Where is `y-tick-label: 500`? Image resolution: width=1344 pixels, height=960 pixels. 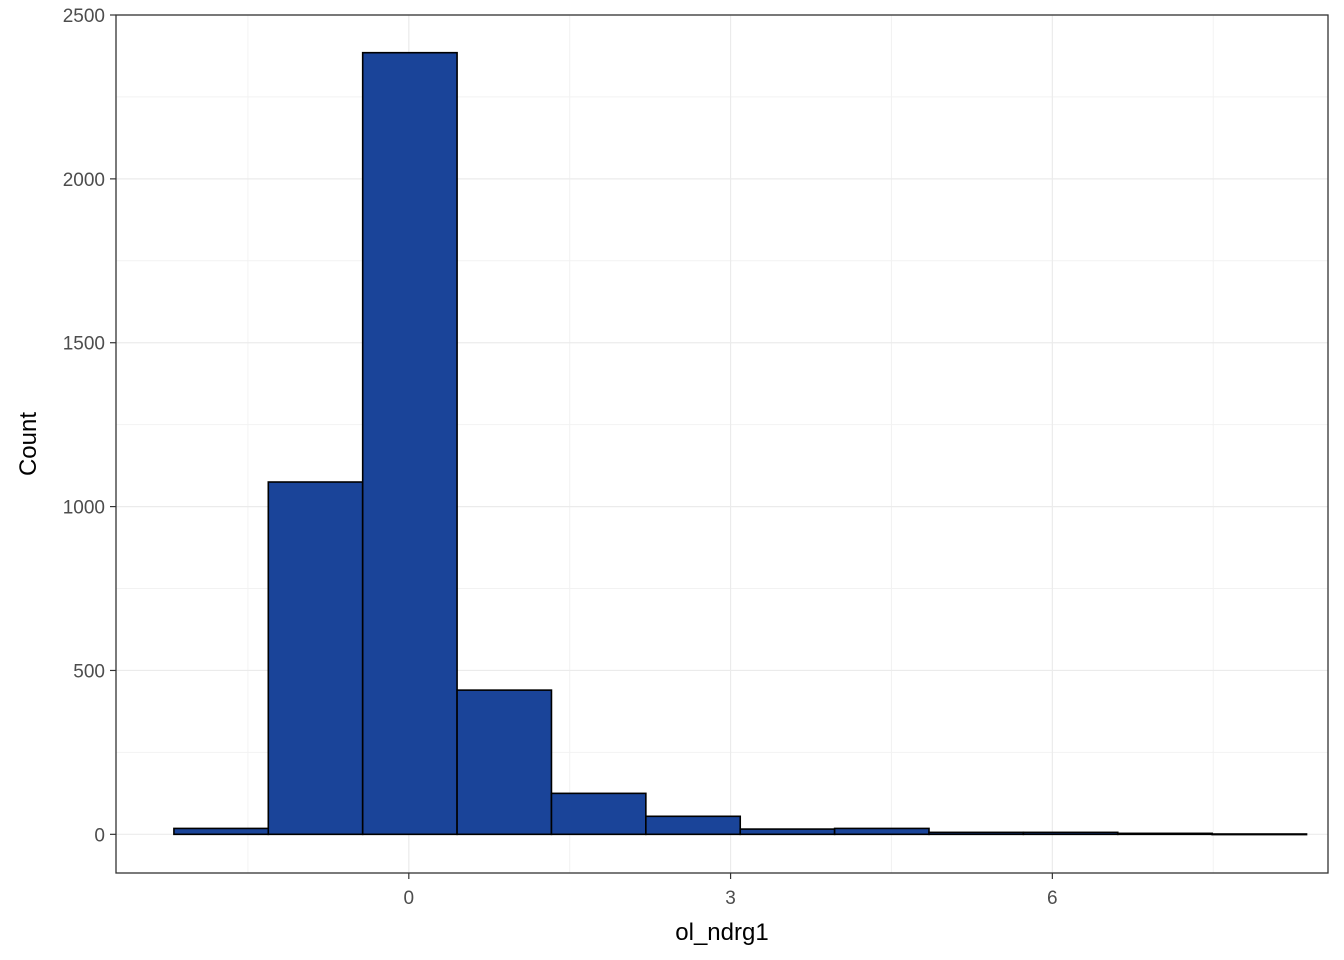
y-tick-label: 500 is located at coordinates (89, 671).